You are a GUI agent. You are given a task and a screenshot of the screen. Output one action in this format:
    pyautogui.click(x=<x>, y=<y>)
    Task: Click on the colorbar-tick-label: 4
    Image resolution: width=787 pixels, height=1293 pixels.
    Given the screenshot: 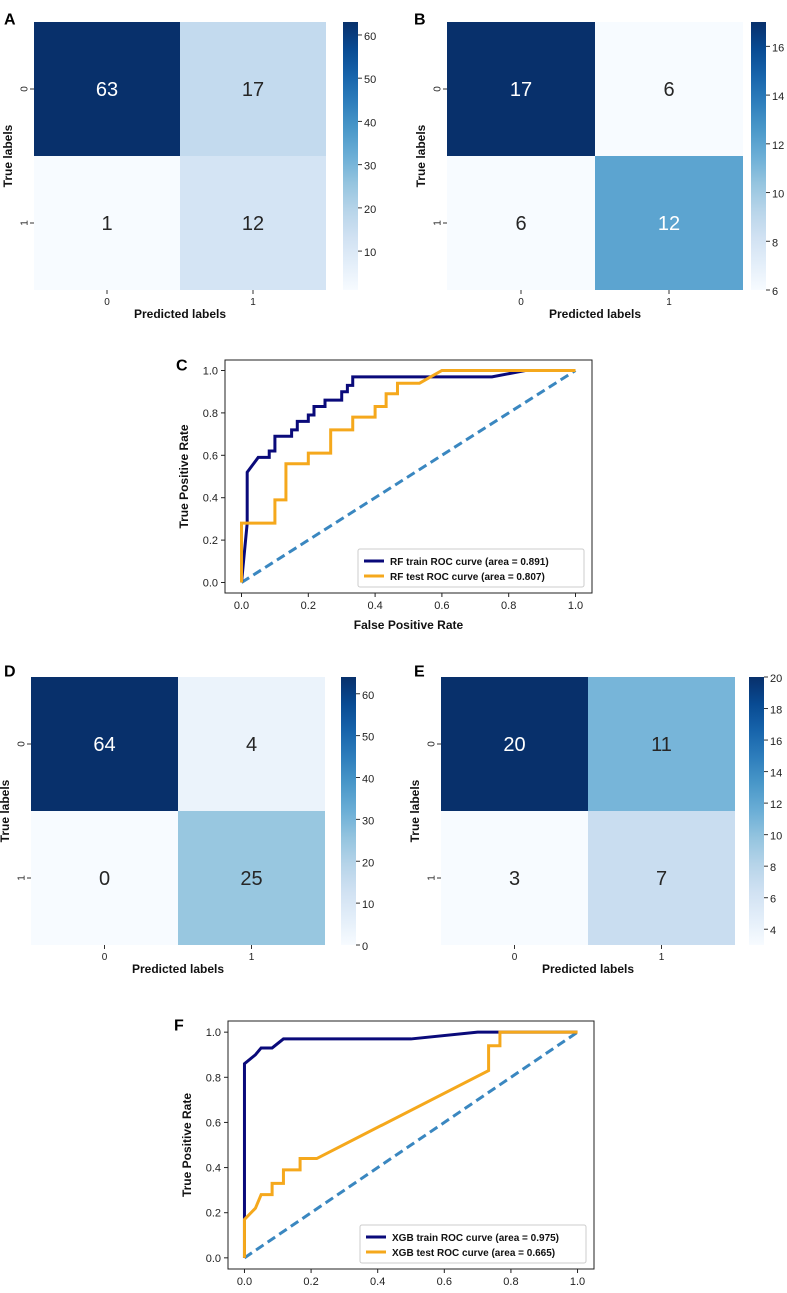 What is the action you would take?
    pyautogui.click(x=773, y=931)
    